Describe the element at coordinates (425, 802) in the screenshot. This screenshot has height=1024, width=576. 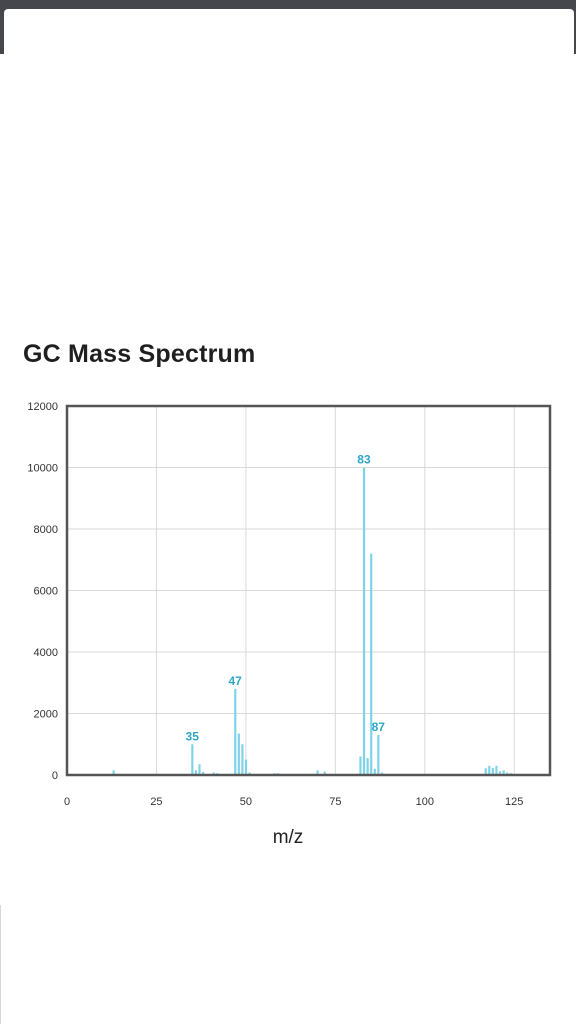
I see `x-tick-label: 100` at that location.